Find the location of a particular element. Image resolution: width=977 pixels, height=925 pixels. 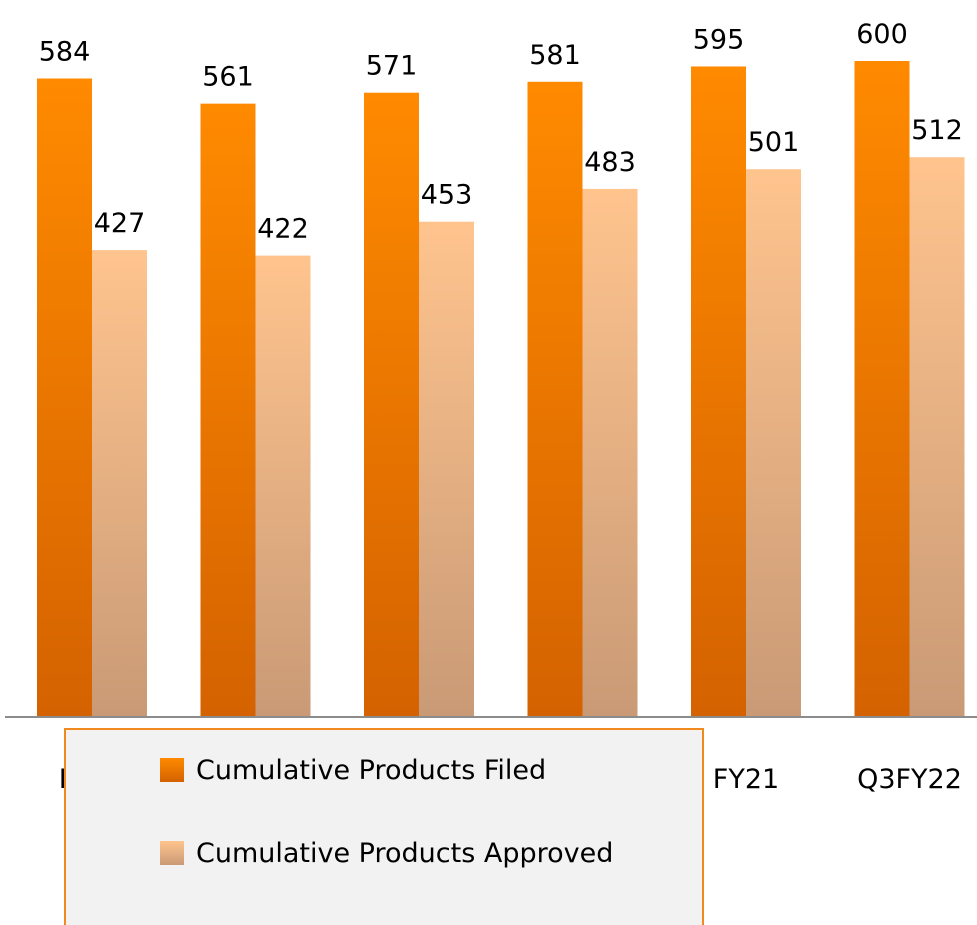

bar-approved-q3fy22 is located at coordinates (937, 437).